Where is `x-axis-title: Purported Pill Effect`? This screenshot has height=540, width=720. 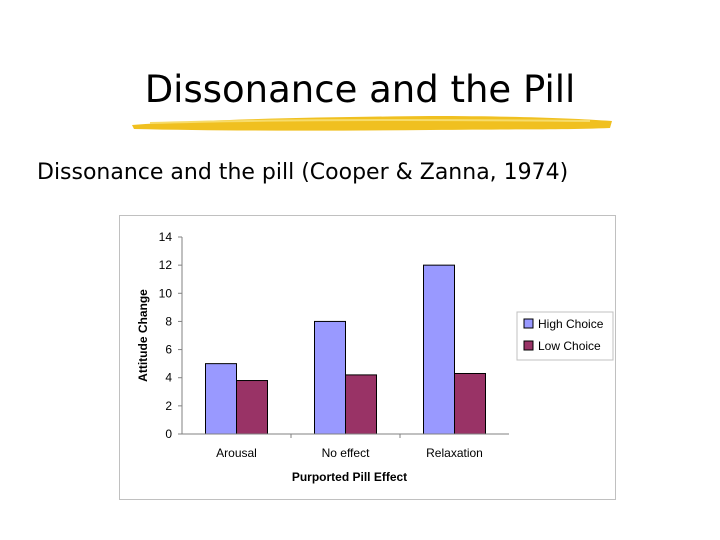 x-axis-title: Purported Pill Effect is located at coordinates (349, 477).